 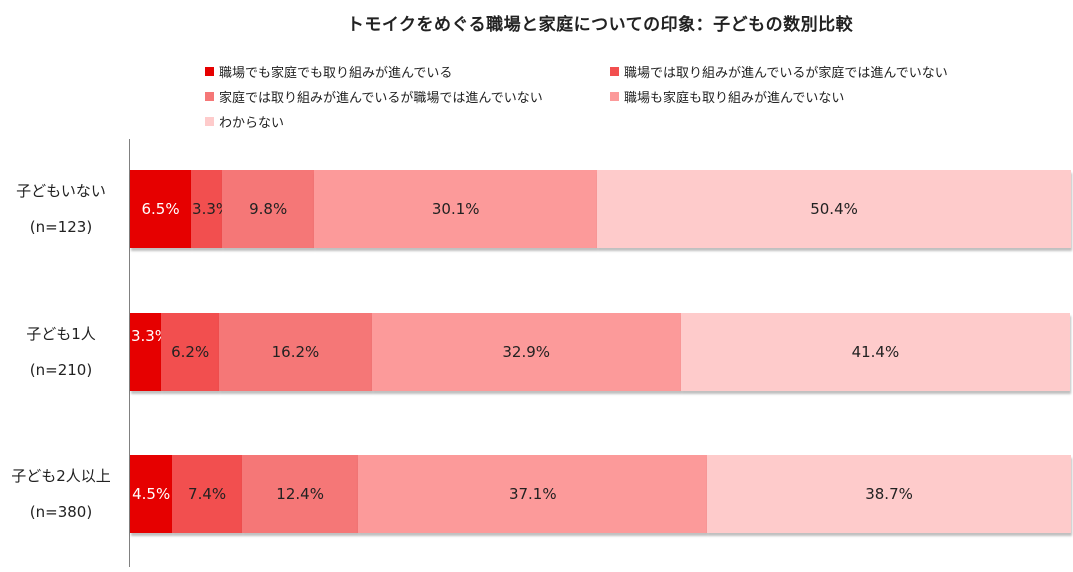 I want to click on category-n-label: (n=123), so click(x=61, y=227).